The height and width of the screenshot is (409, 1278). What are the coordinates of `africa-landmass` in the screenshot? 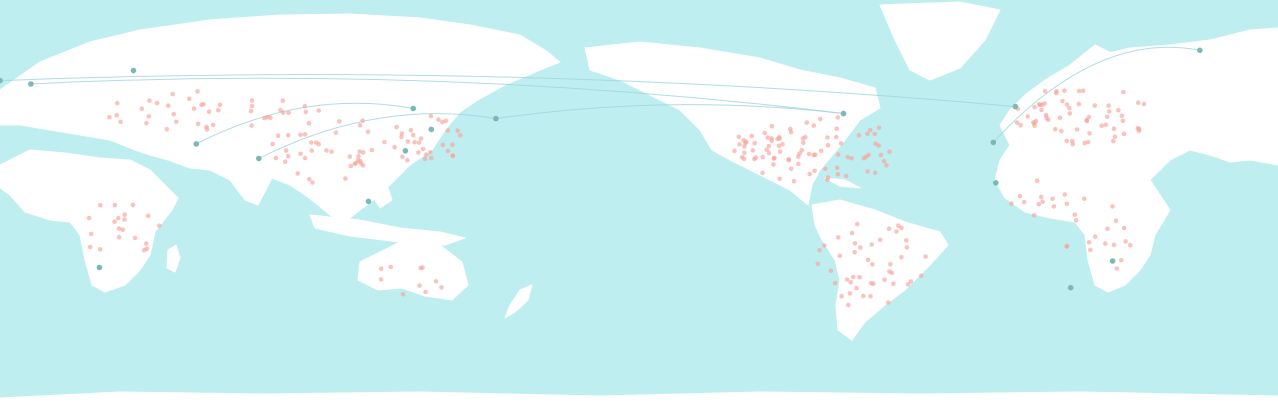 It's located at (89, 221).